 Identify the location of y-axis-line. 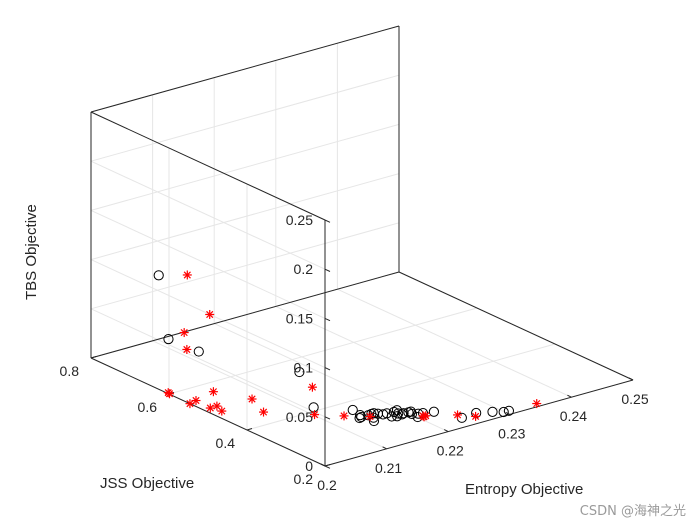
(208, 412).